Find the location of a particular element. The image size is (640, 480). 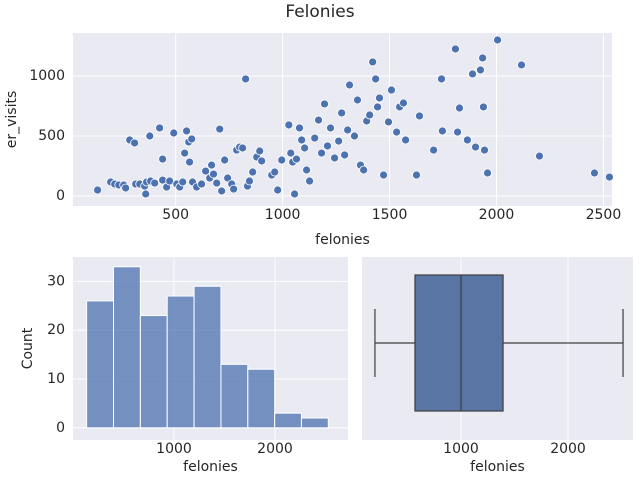

figure-title: Felonies is located at coordinates (319, 12).